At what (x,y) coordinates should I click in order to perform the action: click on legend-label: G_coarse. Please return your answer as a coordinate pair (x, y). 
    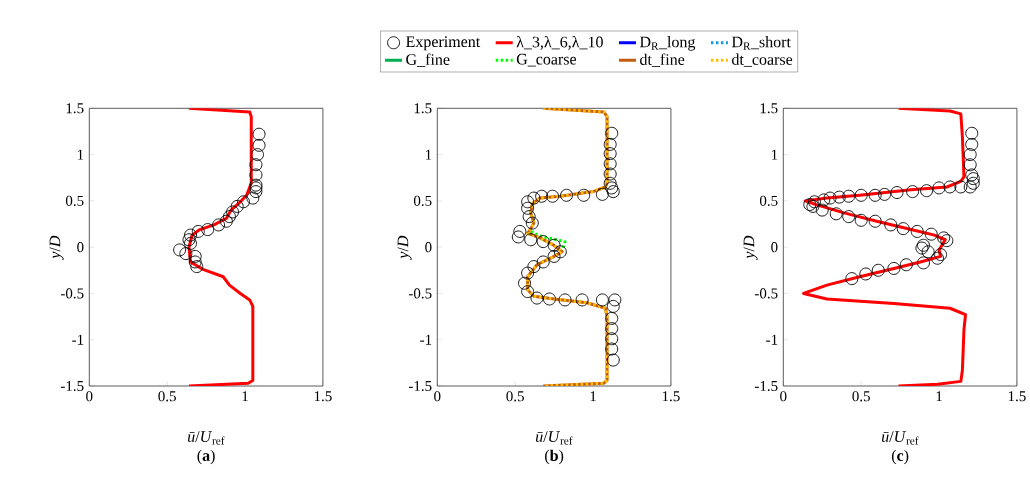
    Looking at the image, I should click on (546, 60).